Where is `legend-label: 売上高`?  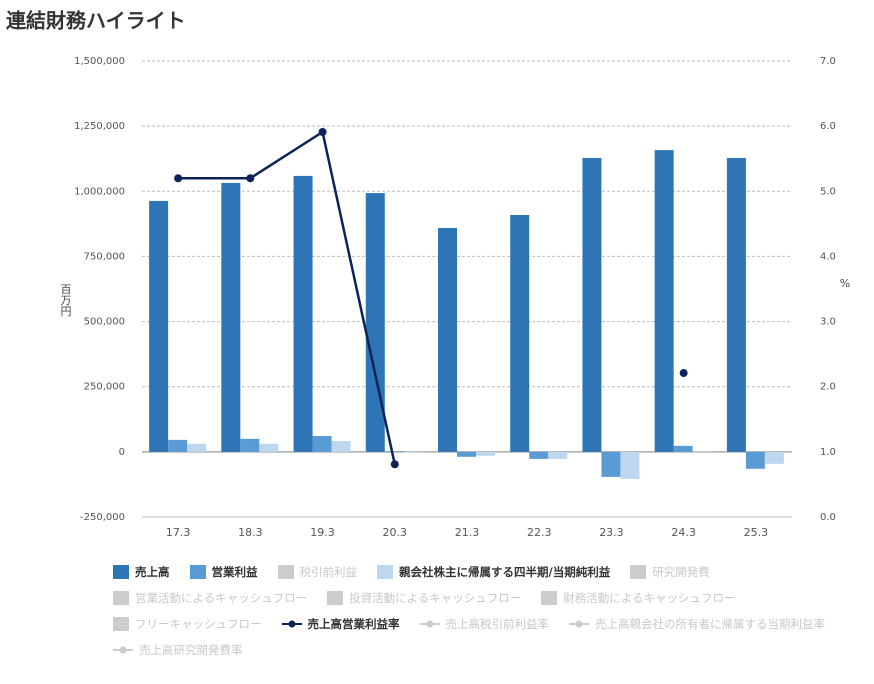
legend-label: 売上高 is located at coordinates (152, 572).